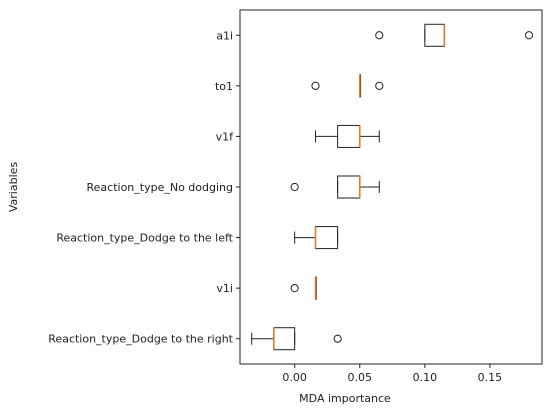 This screenshot has height=418, width=550. Describe the element at coordinates (140, 339) in the screenshot. I see `y-tick-label: Reaction_type_Dodge to the right` at that location.